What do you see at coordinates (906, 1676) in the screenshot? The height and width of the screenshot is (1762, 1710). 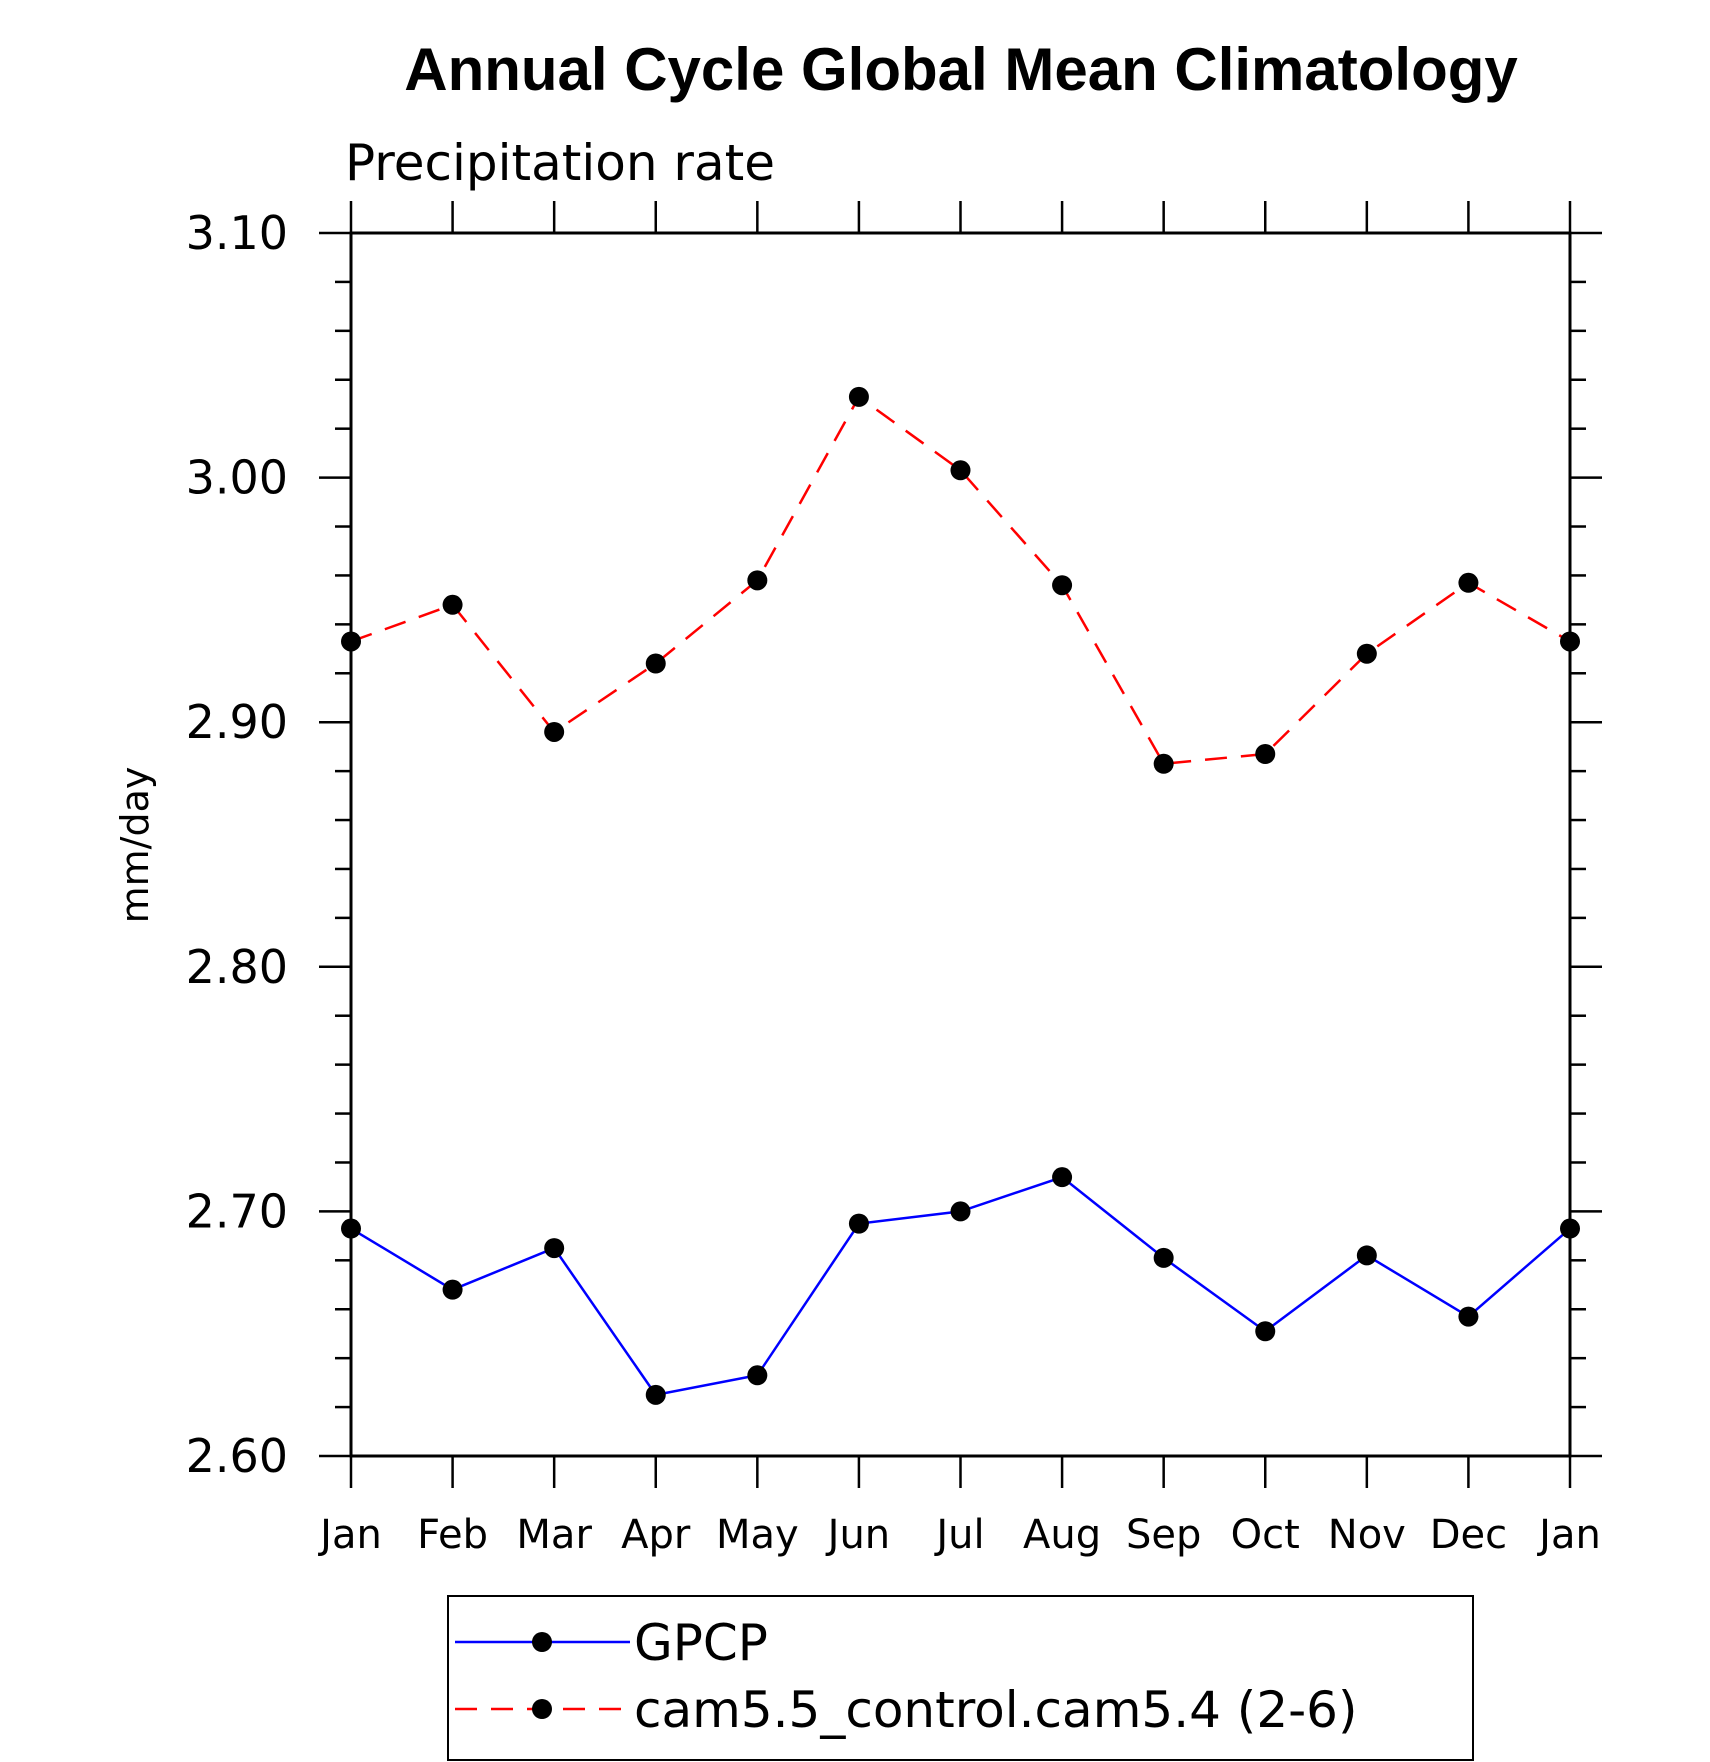 I see `legend-items: GPCP cam5.5_control.cam5.4 (2-6)` at bounding box center [906, 1676].